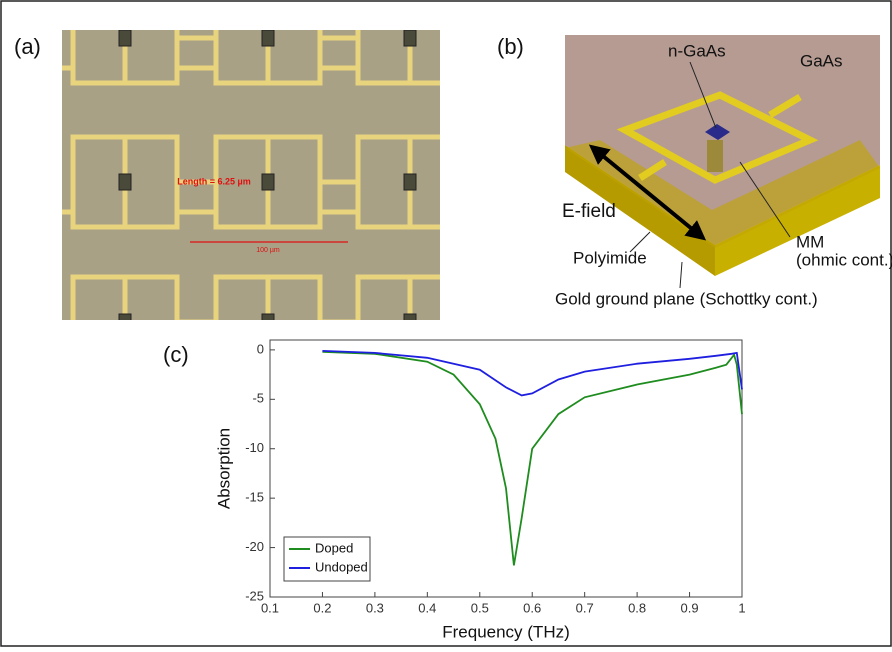 The image size is (892, 652). I want to click on y-tick-label: -25, so click(254, 595).